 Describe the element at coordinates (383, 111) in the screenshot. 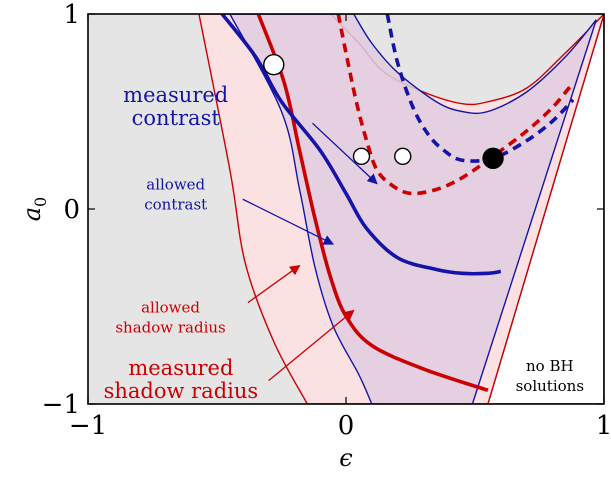

I see `markers-layer` at that location.